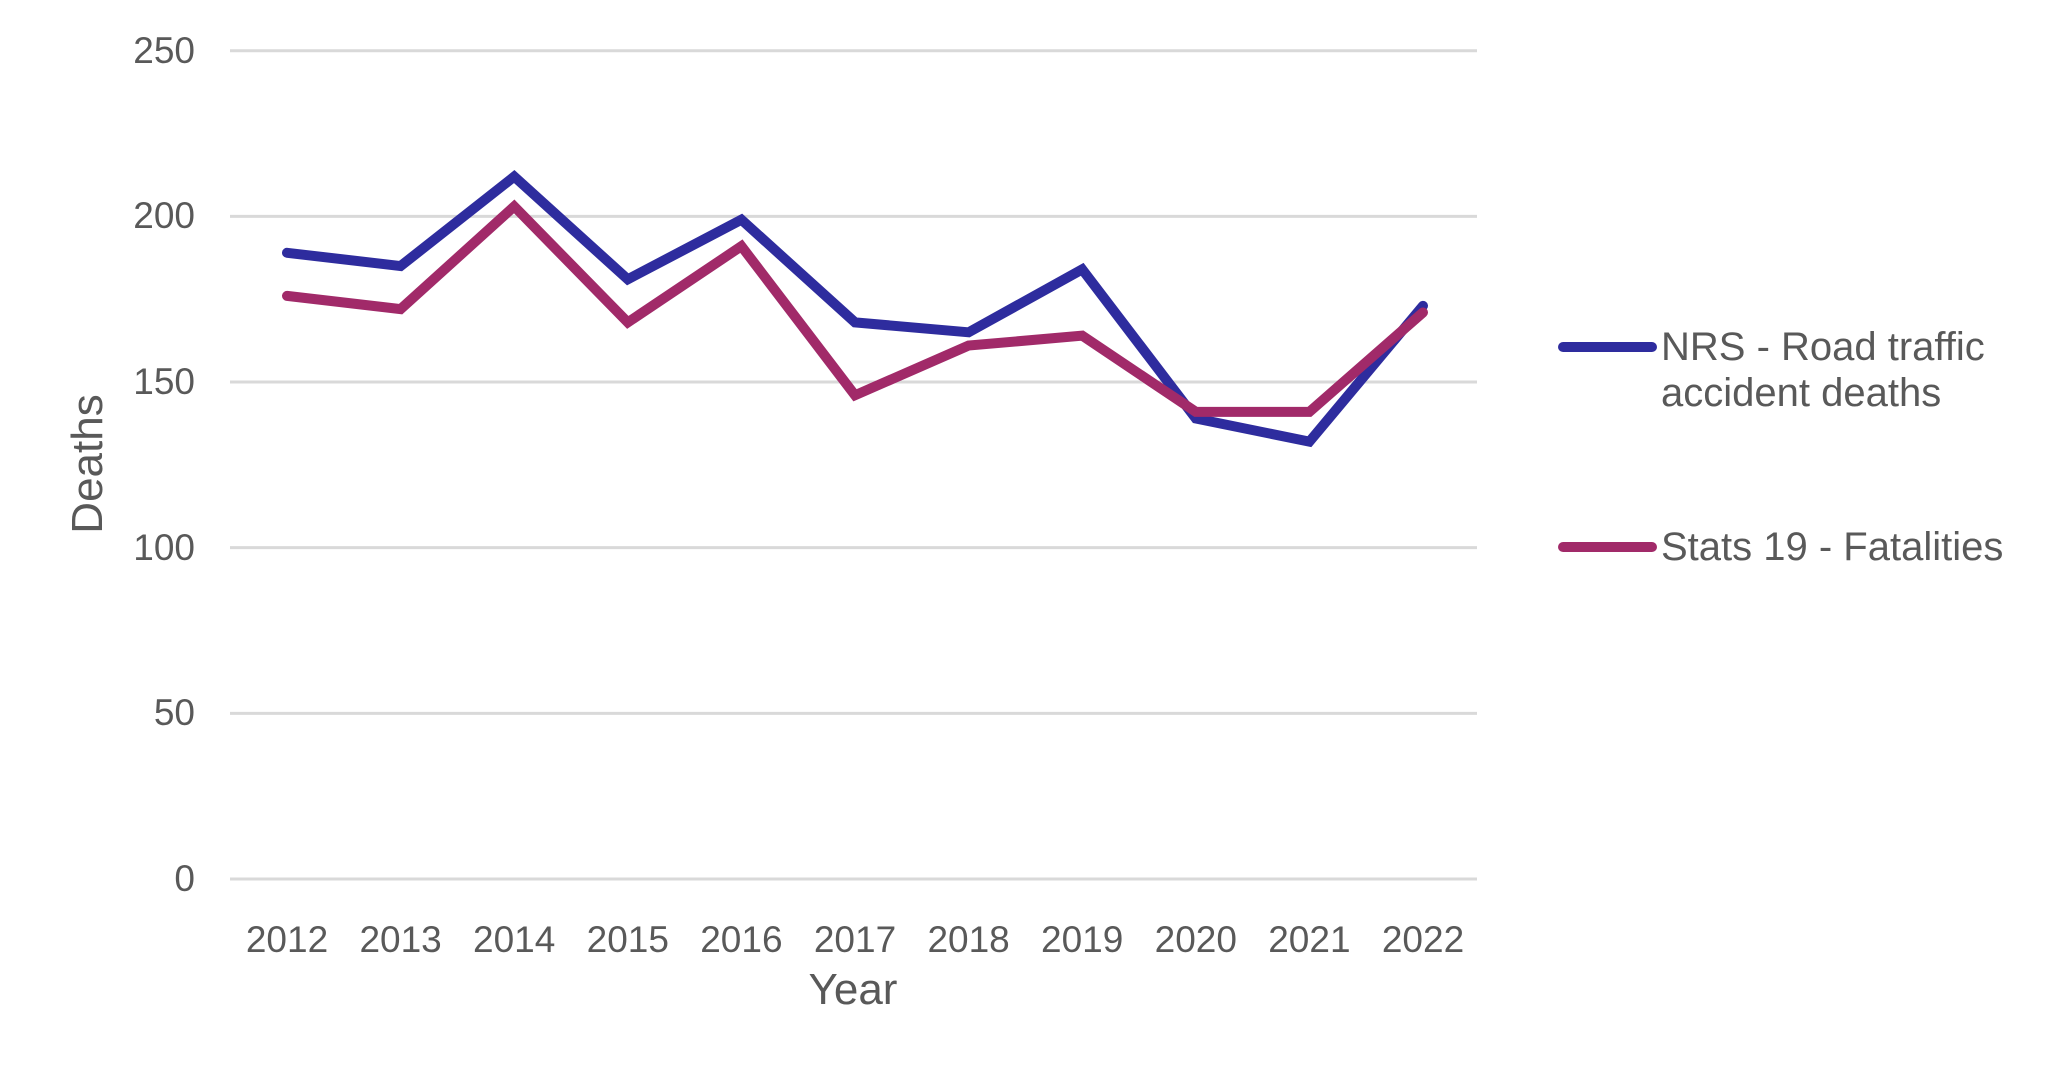  Describe the element at coordinates (1607, 347) in the screenshot. I see `nrs-series-line-marker-icon` at that location.